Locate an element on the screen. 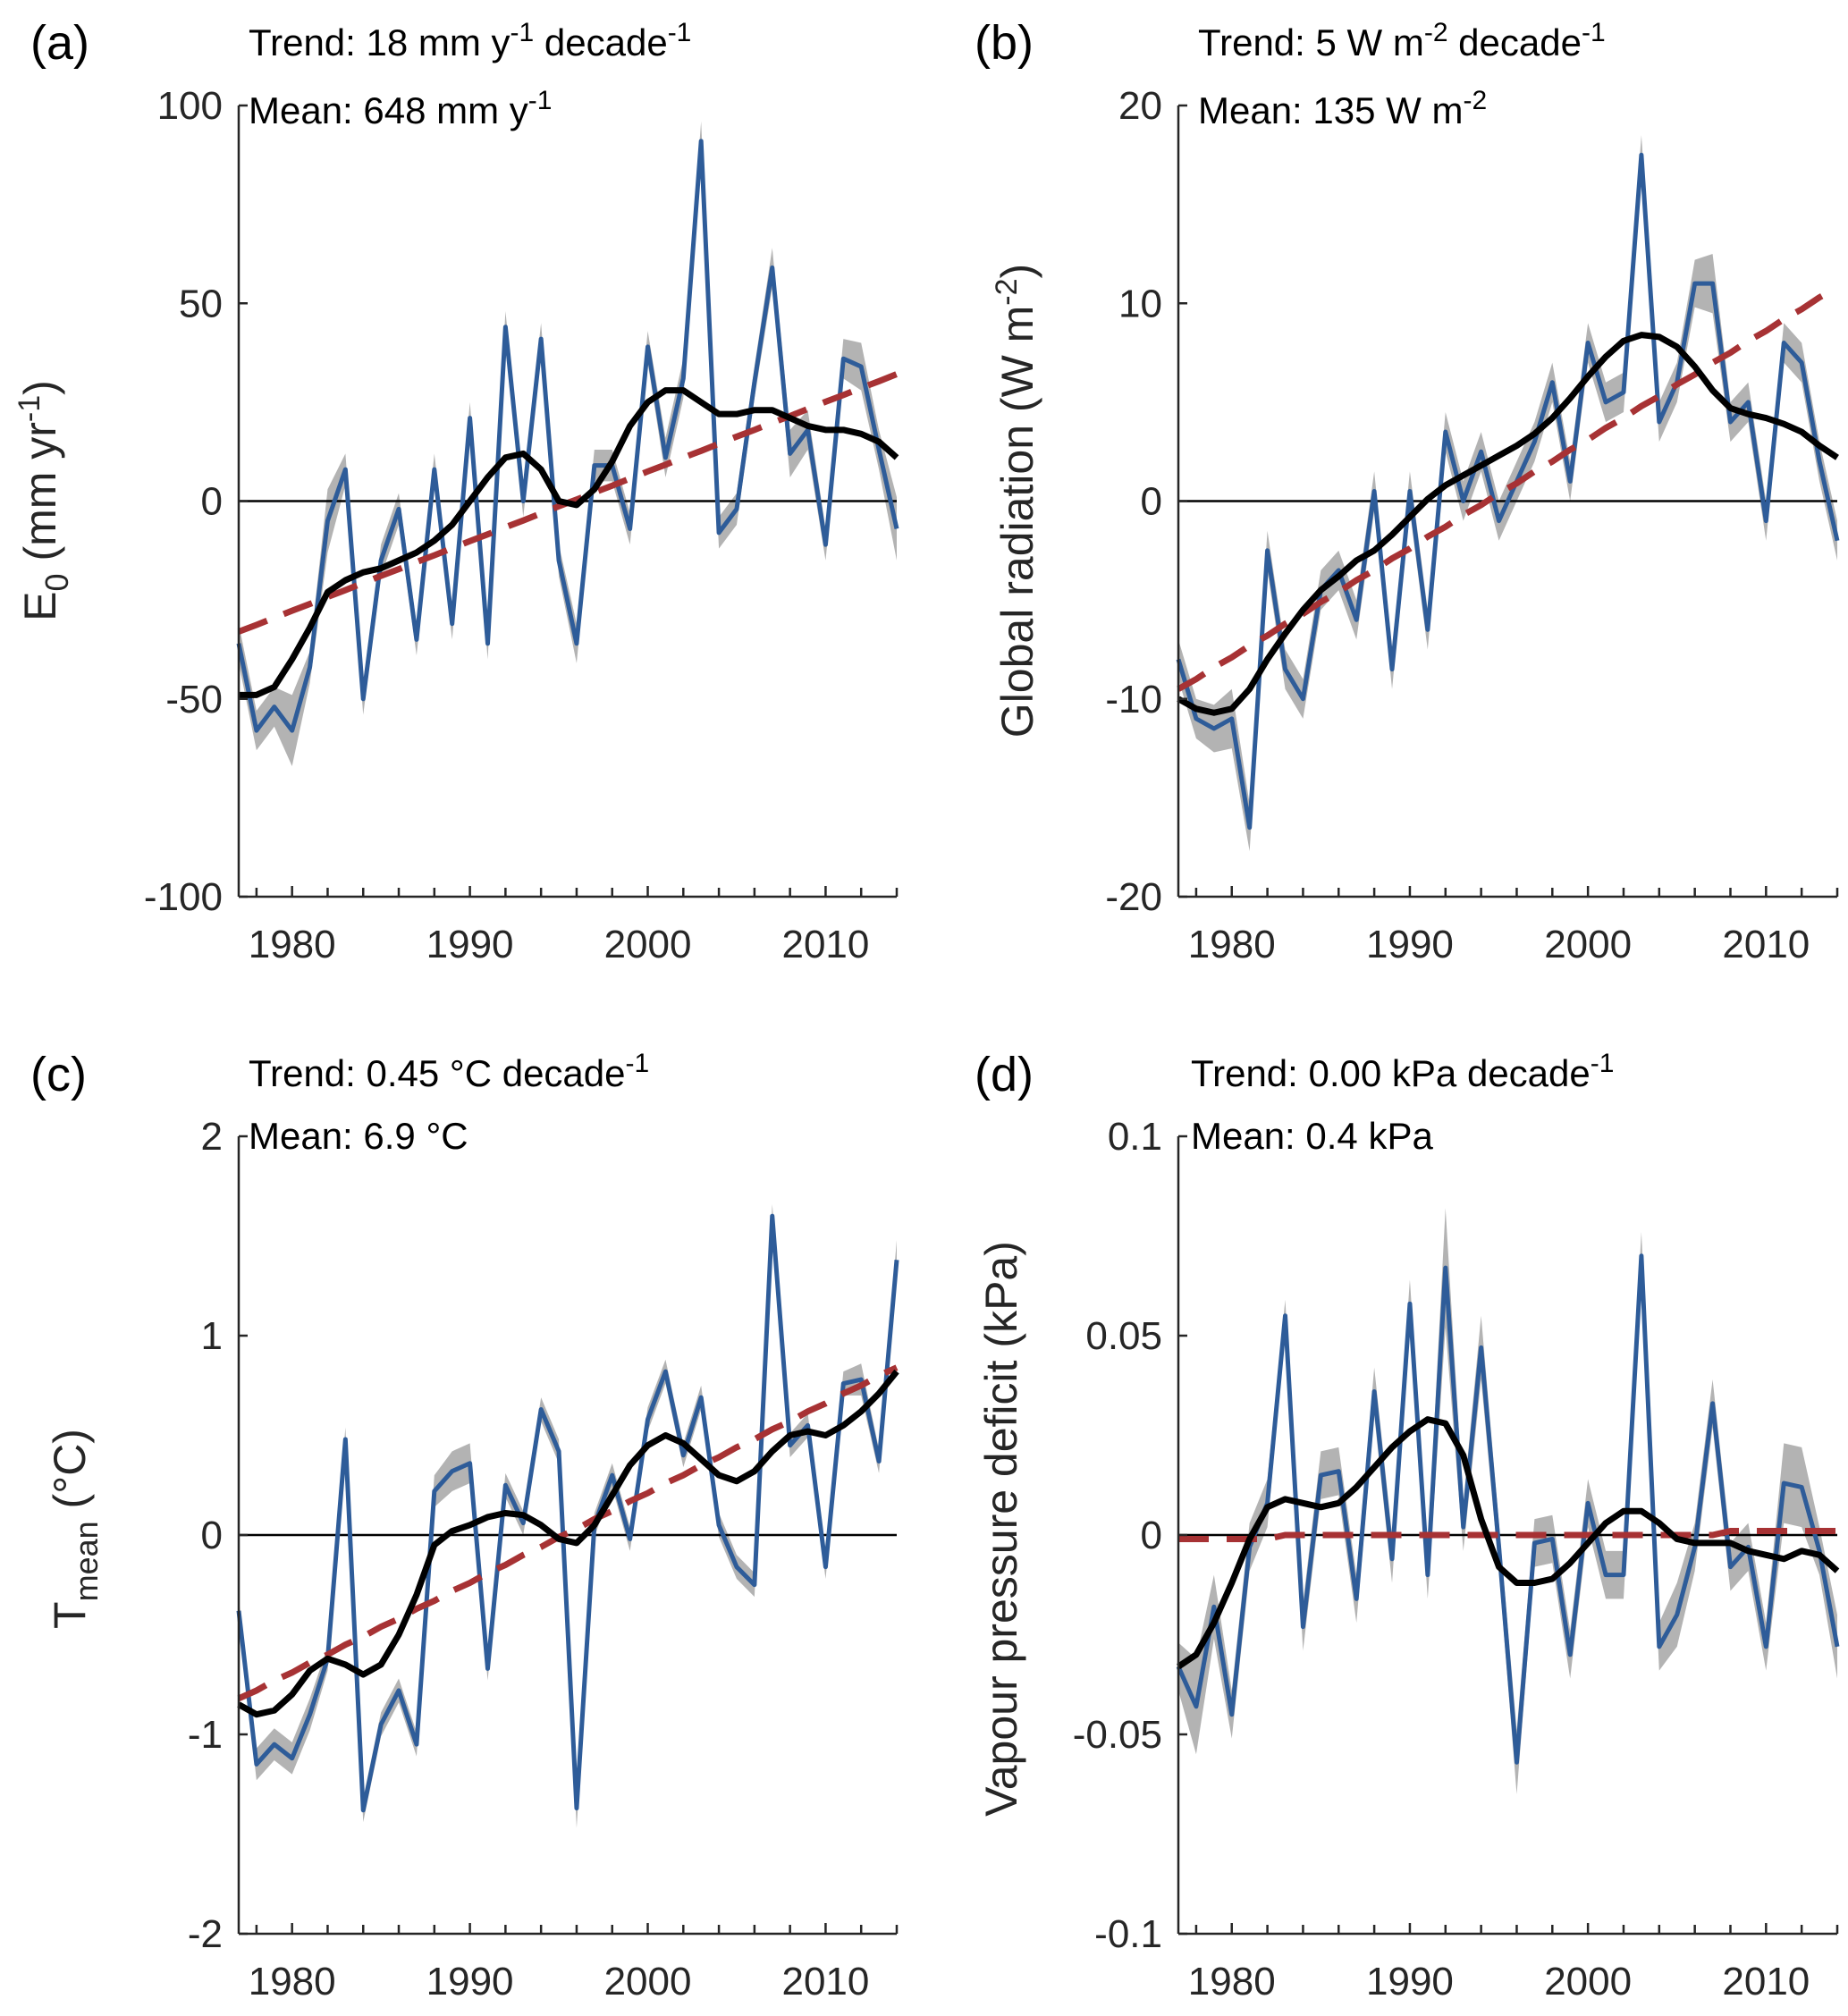 The height and width of the screenshot is (2016, 1848). y-axis-label: Vapour pressure deficit (kPa) is located at coordinates (1001, 1529).